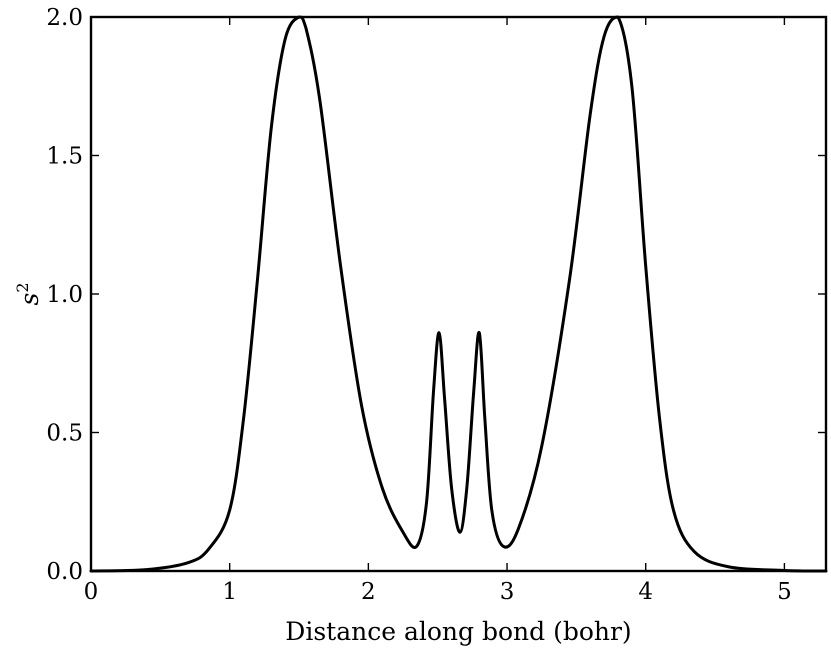 Image resolution: width=831 pixels, height=650 pixels. I want to click on y-tick-label: 0.5, so click(64, 434).